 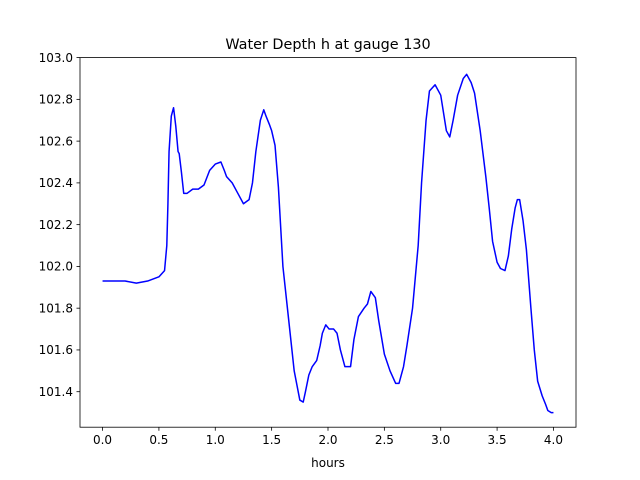 I want to click on x-tick-label: 1.0, so click(x=215, y=440).